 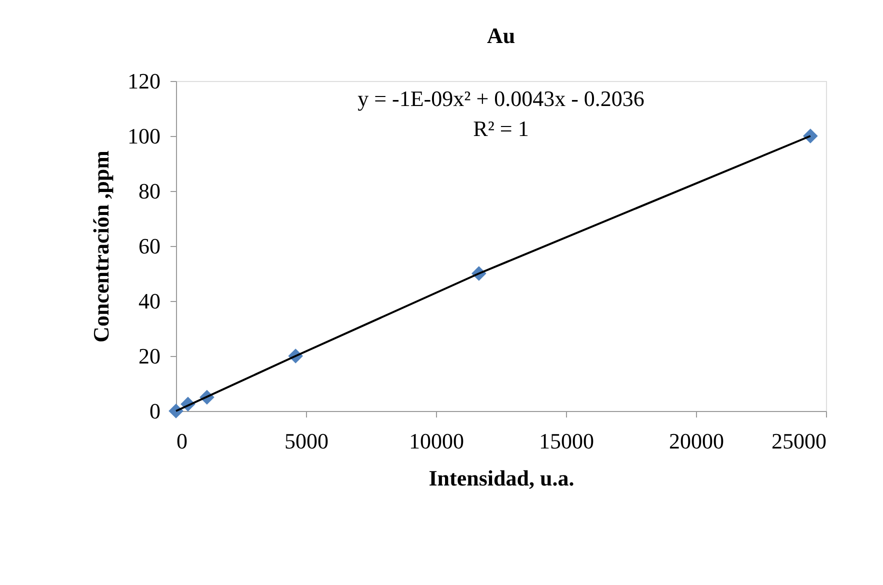 I want to click on x-tick-label: 10000, so click(x=436, y=441).